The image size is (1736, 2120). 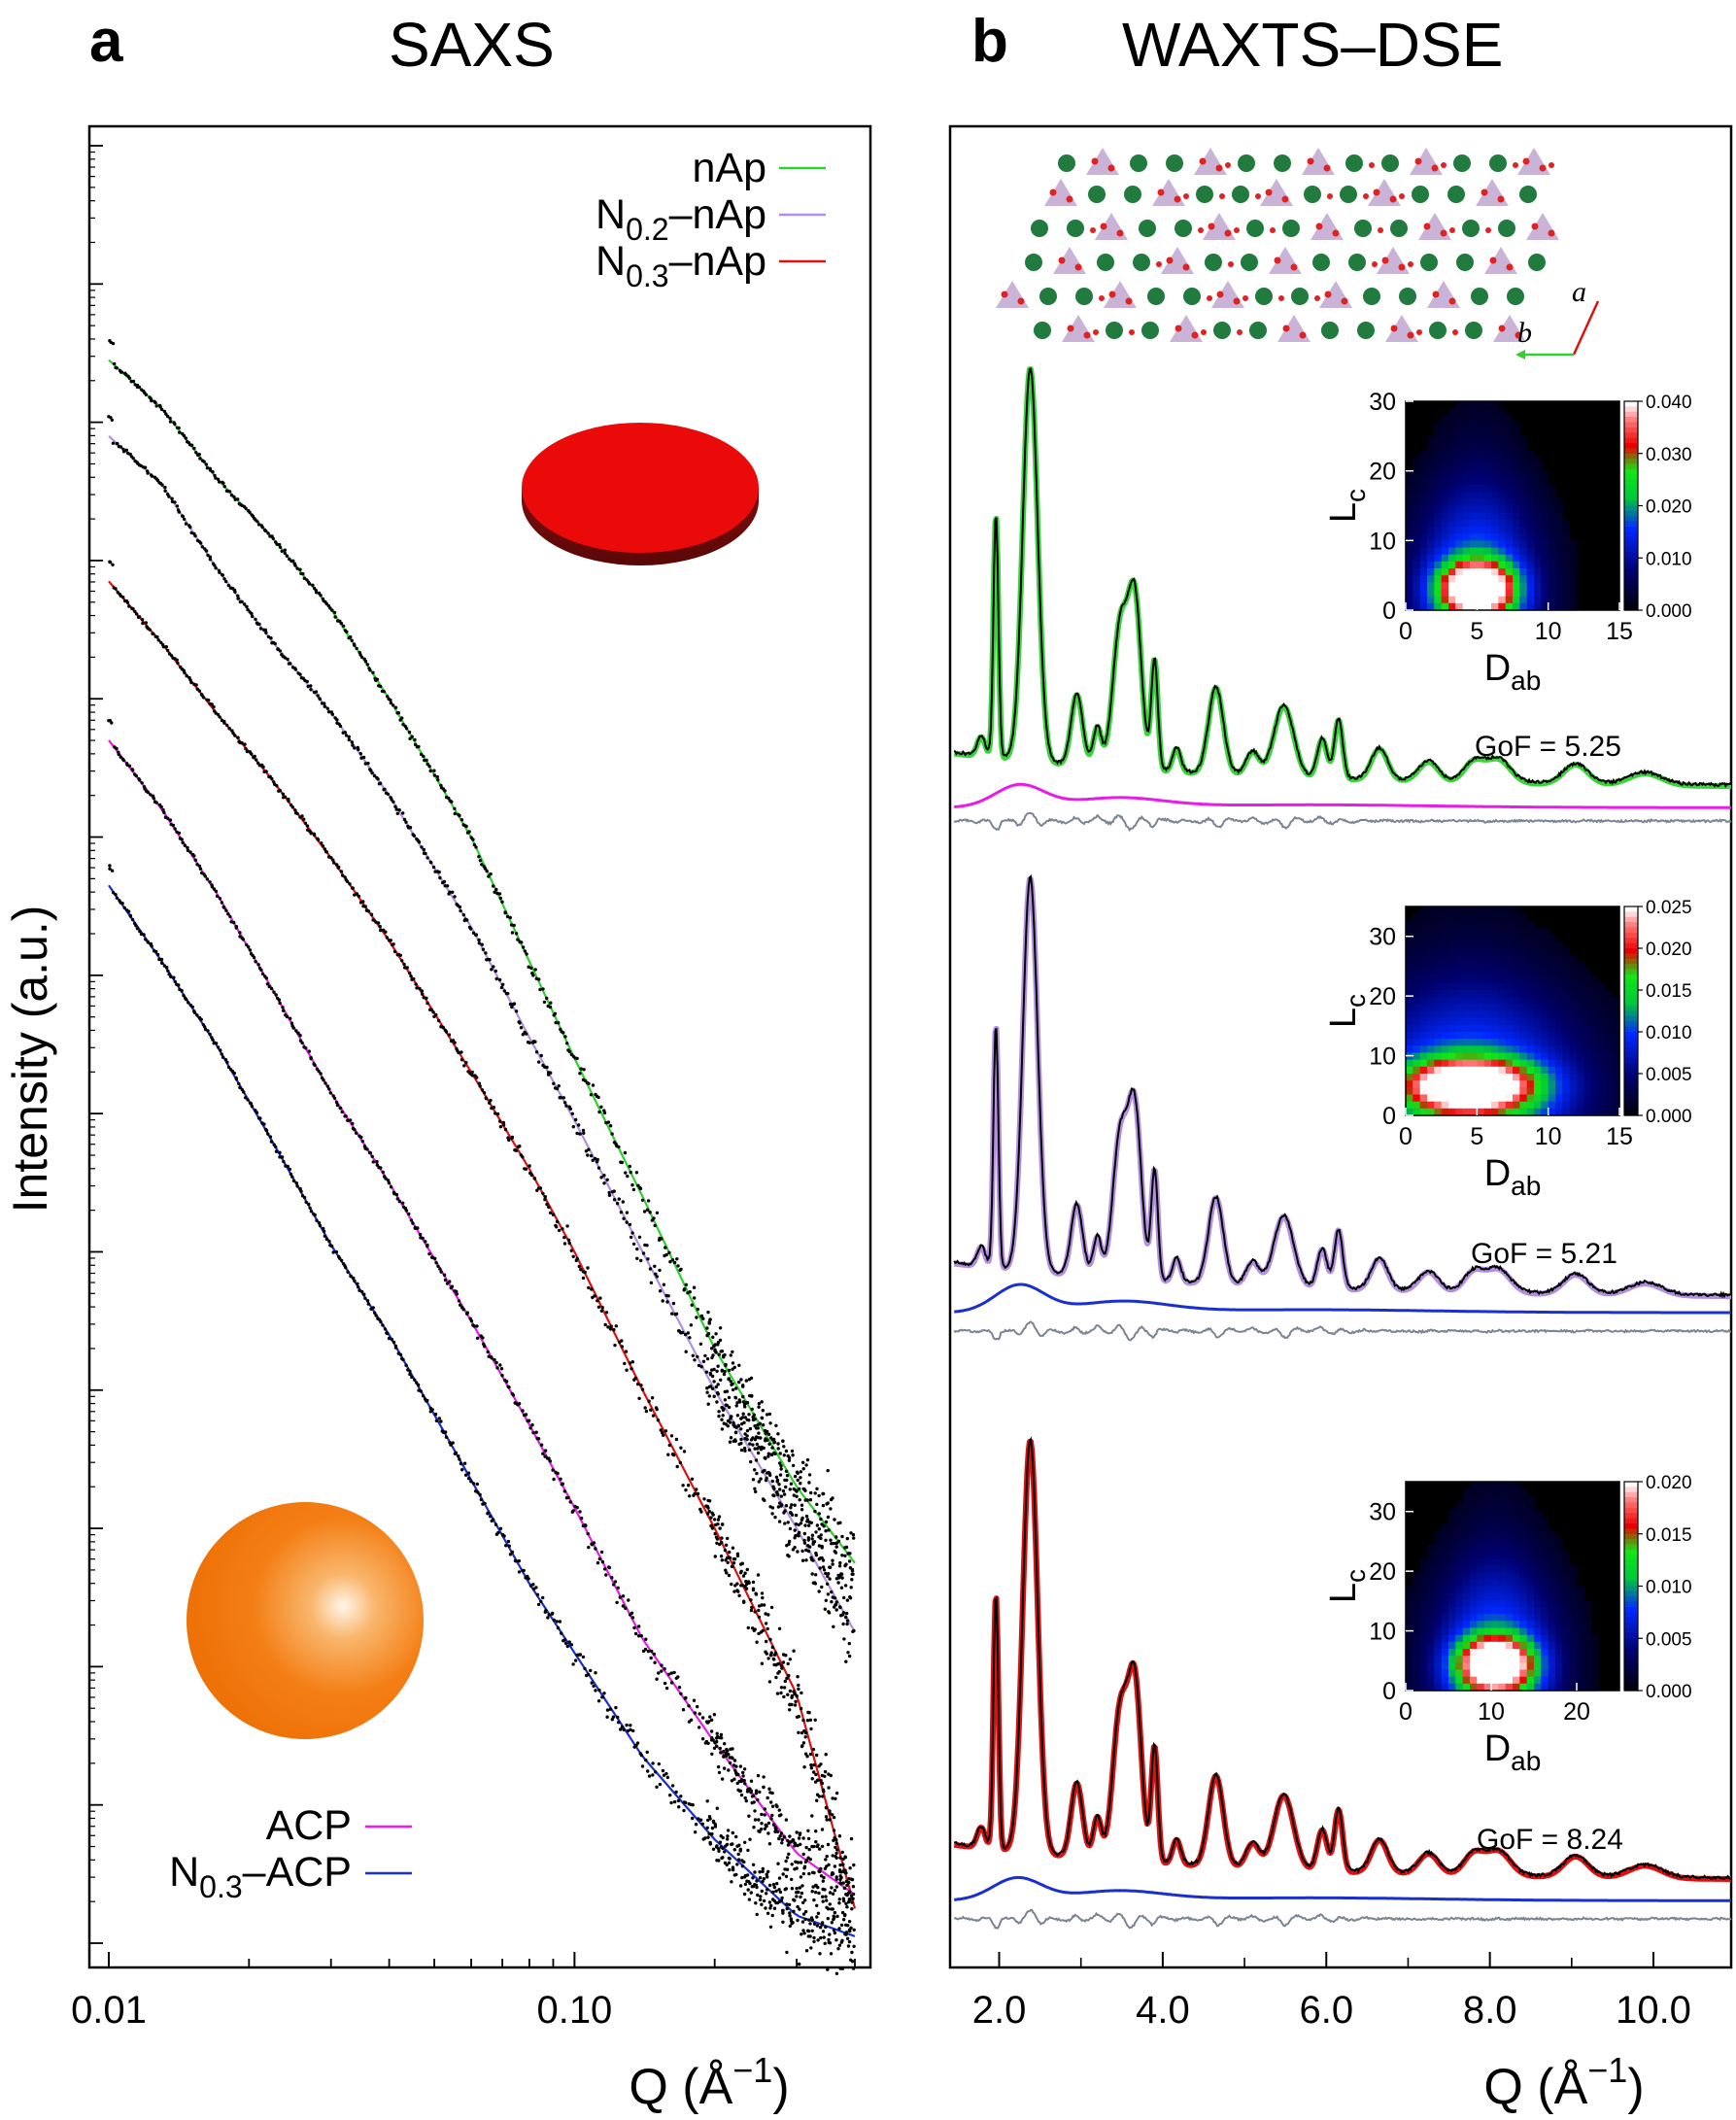 I want to click on oxygen-atom, so click(x=1317, y=298).